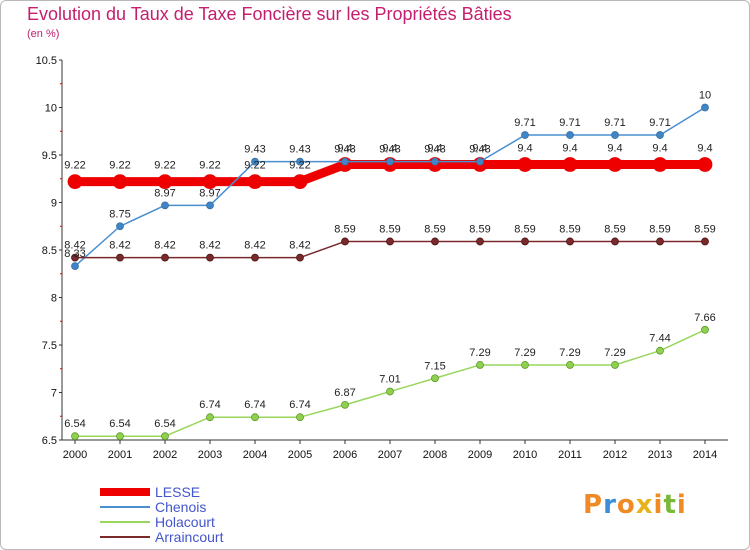 The image size is (750, 550). I want to click on proxiti-logo: Proxiti, so click(635, 505).